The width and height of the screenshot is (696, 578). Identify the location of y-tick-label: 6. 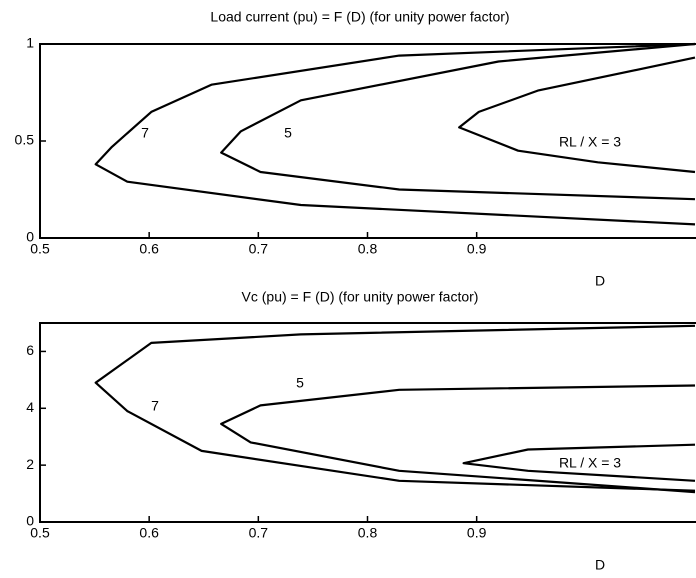
(30, 350).